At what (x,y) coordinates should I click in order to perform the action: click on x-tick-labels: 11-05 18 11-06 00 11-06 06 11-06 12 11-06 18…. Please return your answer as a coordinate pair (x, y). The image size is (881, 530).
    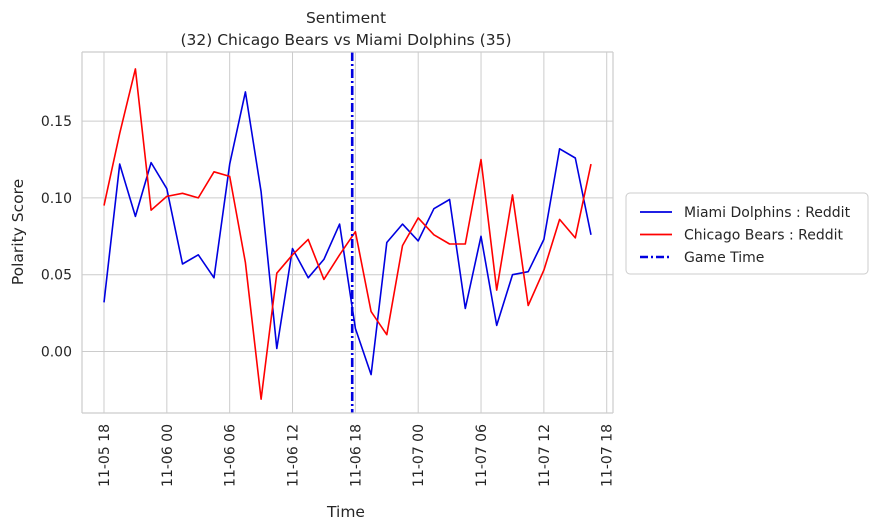
    Looking at the image, I should click on (356, 455).